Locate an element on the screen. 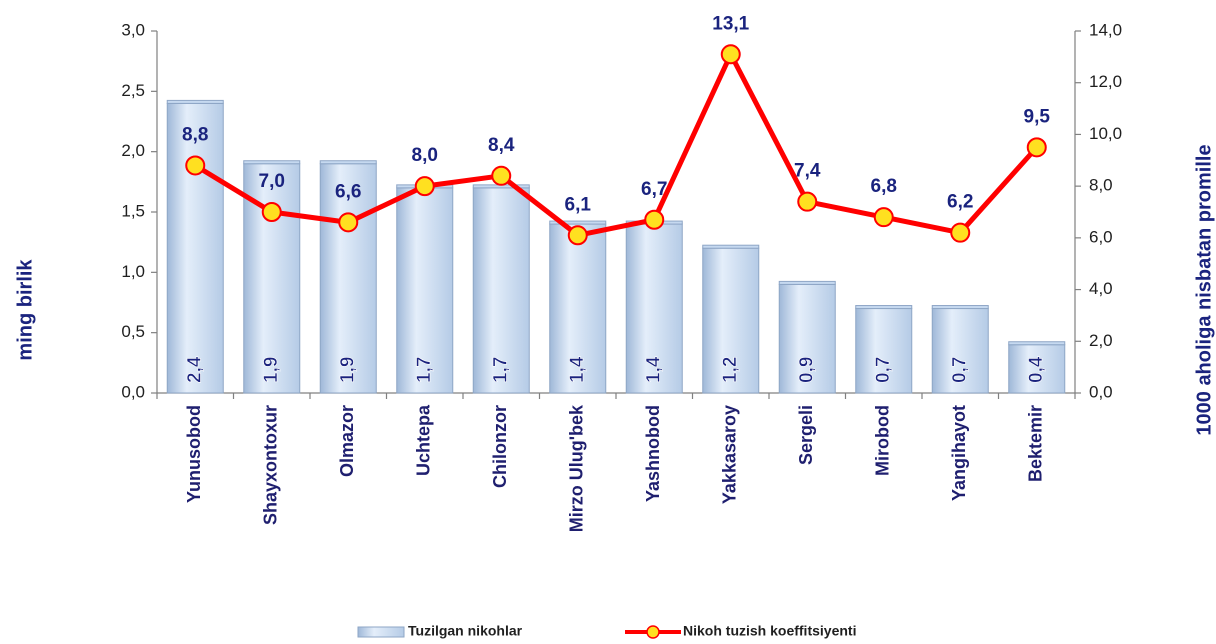  line-value-label: 6,8 is located at coordinates (884, 186).